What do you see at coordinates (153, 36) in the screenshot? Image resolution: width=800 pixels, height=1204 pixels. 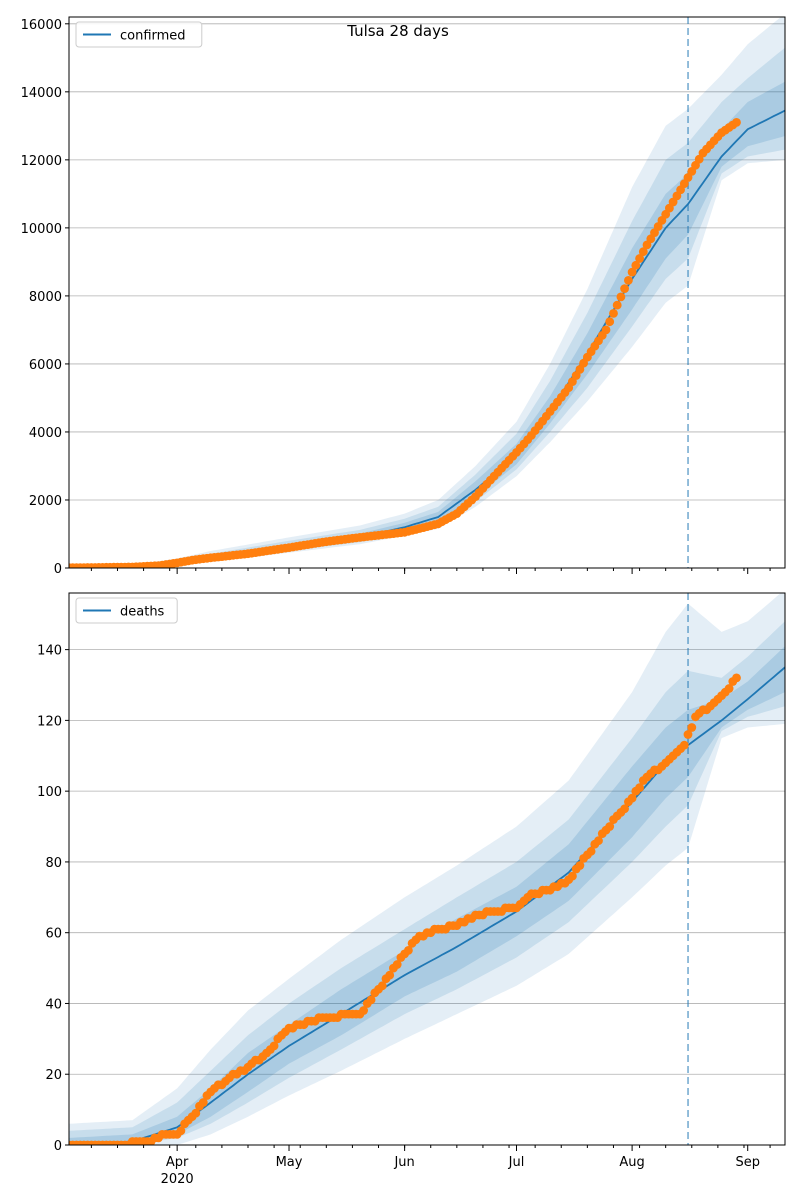 I see `legend-label: confirmed` at bounding box center [153, 36].